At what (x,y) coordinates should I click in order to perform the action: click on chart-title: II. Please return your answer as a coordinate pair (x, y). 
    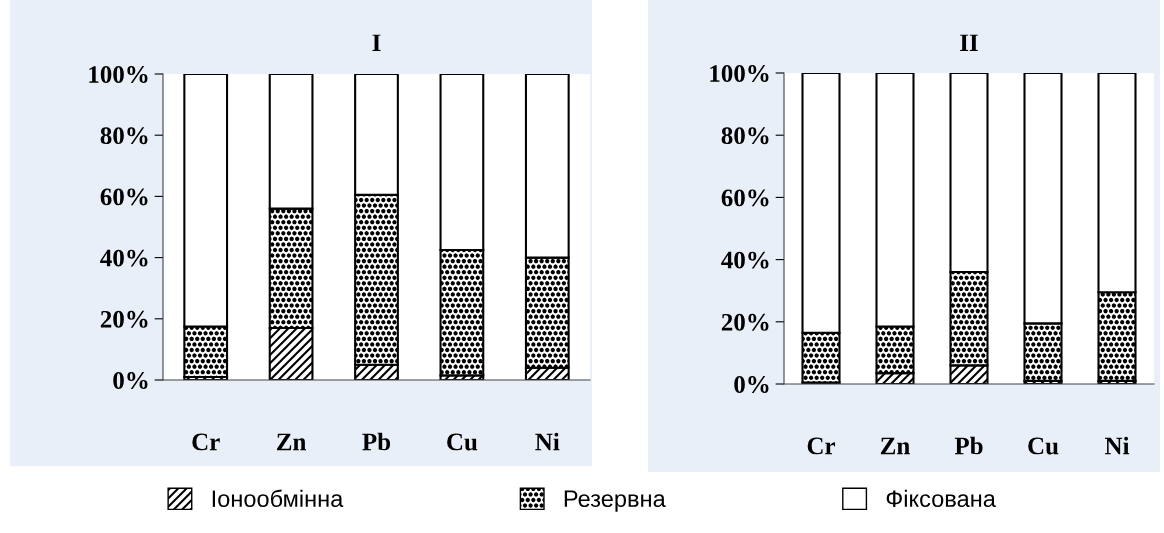
    Looking at the image, I should click on (969, 43).